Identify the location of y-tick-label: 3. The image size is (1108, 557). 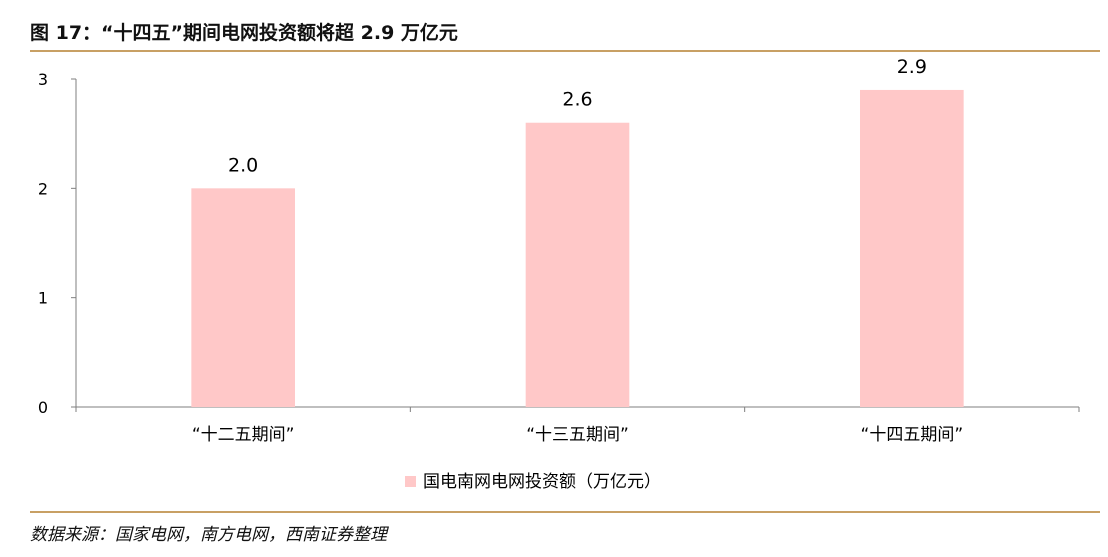
(43, 79).